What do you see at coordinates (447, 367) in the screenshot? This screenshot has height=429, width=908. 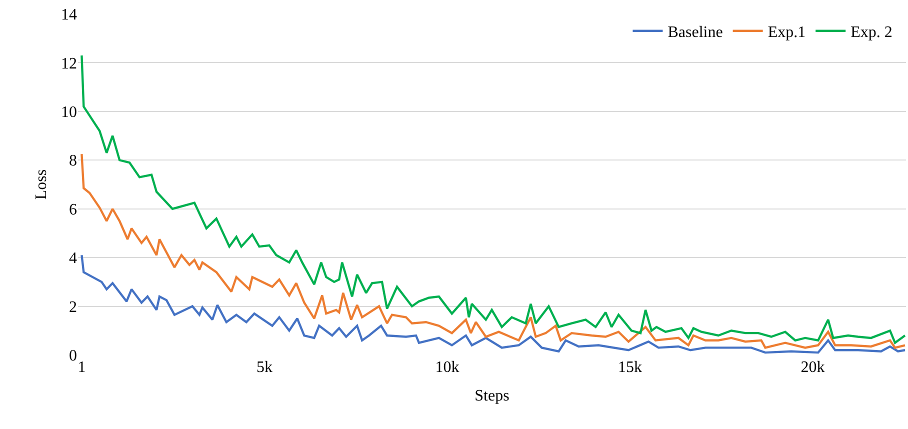 I see `x-tick-label: 10k` at bounding box center [447, 367].